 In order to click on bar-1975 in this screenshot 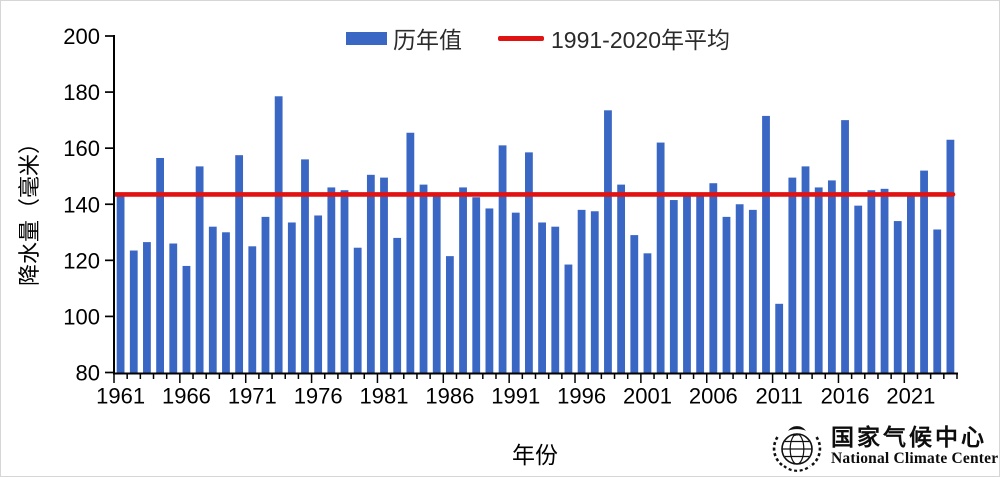, I will do `click(305, 266)`.